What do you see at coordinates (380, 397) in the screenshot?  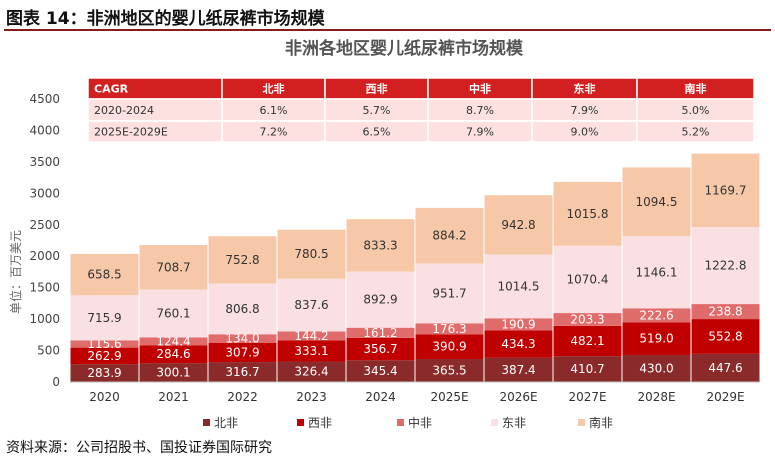 I see `x-tick-label: 2024` at bounding box center [380, 397].